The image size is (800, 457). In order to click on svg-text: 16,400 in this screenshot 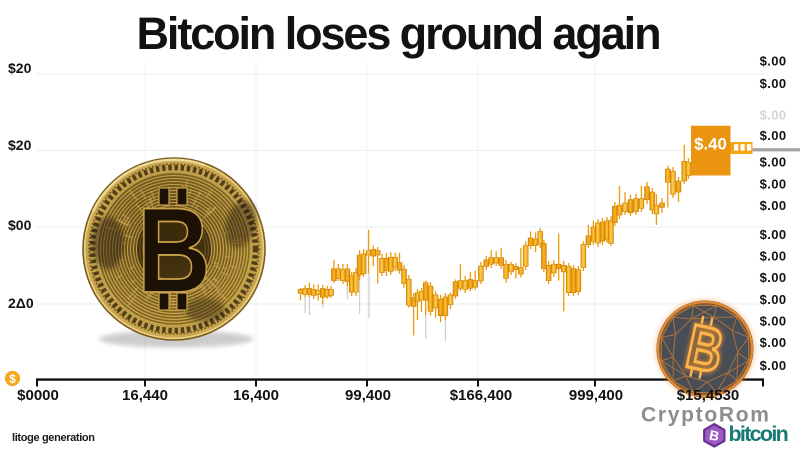, I will do `click(256, 395)`.